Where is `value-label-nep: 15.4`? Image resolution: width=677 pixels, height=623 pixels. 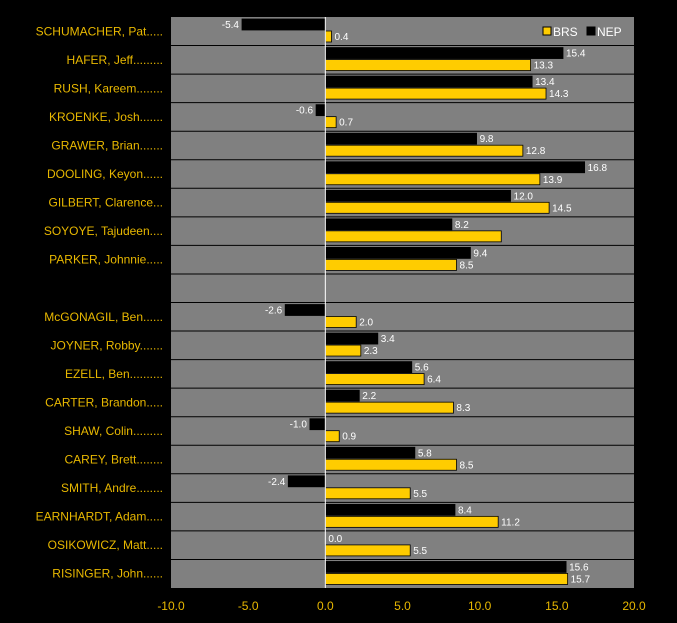
value-label-nep: 15.4 is located at coordinates (576, 54).